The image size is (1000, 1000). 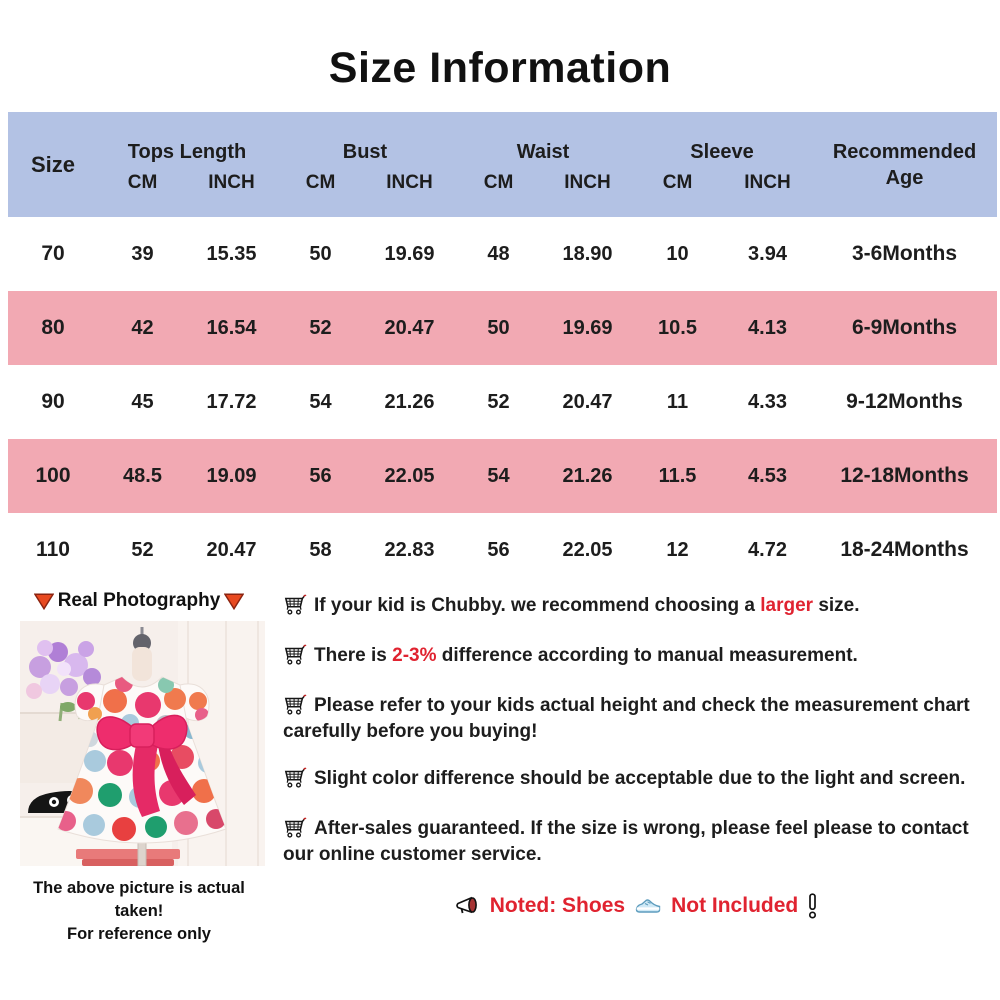 I want to click on note-text: There is, so click(x=353, y=655).